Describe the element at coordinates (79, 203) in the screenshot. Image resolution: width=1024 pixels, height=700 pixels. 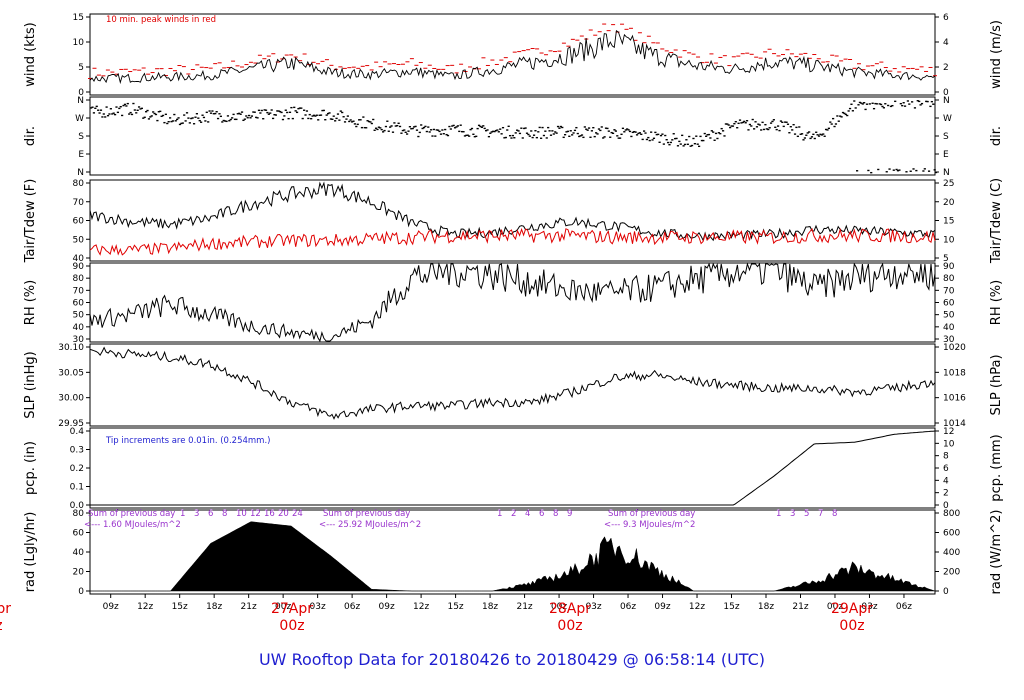
I see `ytick-label-temp: 70` at that location.